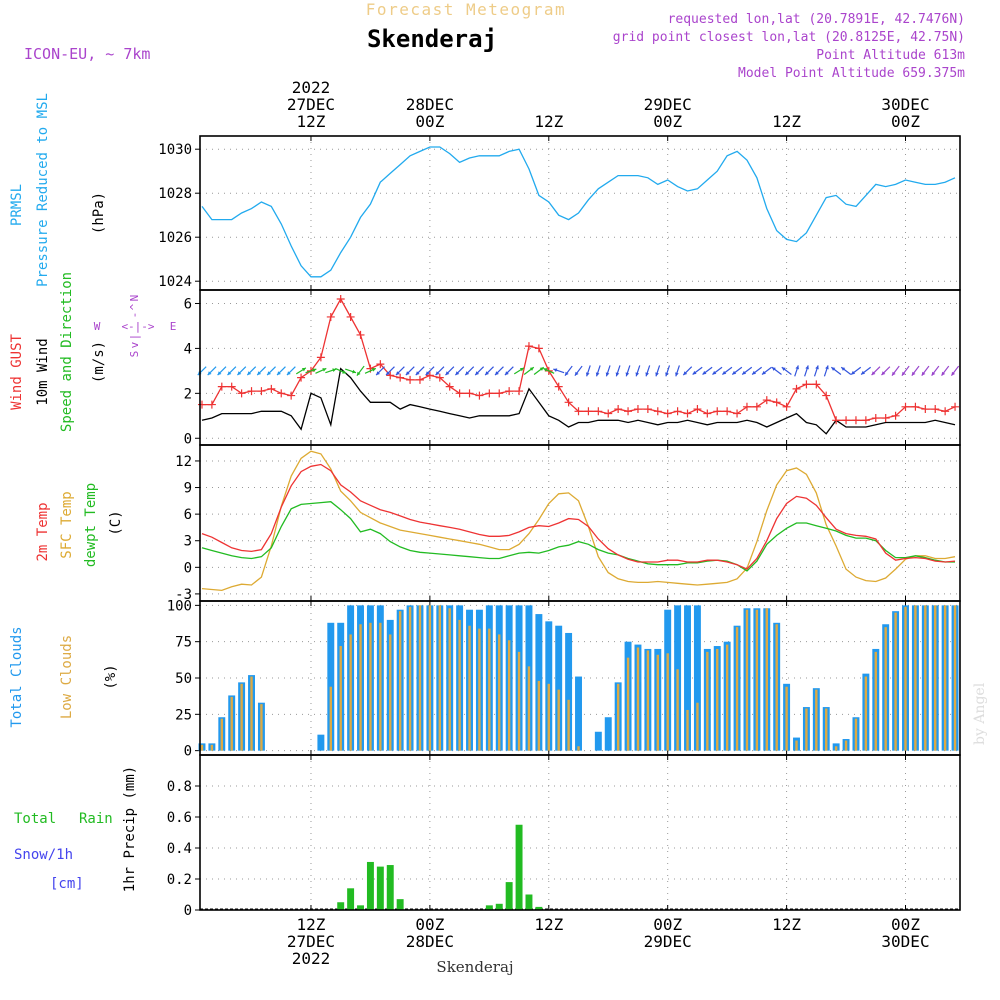 This screenshot has width=1000, height=1000. Describe the element at coordinates (311, 121) in the screenshot. I see `top-hour-label: 12Z` at that location.